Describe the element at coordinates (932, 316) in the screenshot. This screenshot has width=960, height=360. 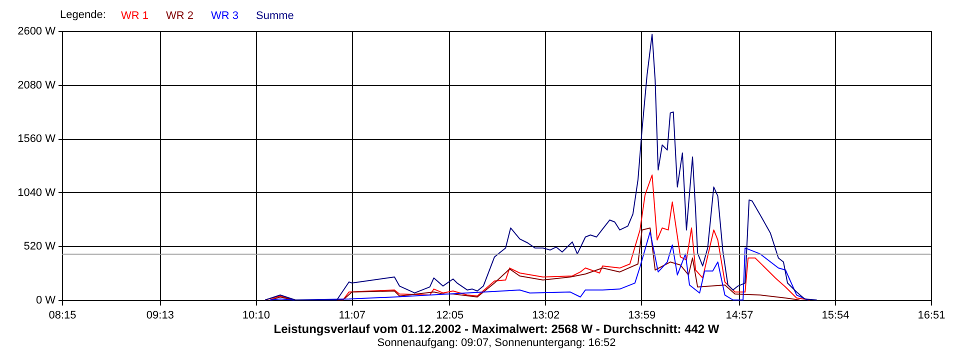
I see `x-tick-label: 16:51` at that location.